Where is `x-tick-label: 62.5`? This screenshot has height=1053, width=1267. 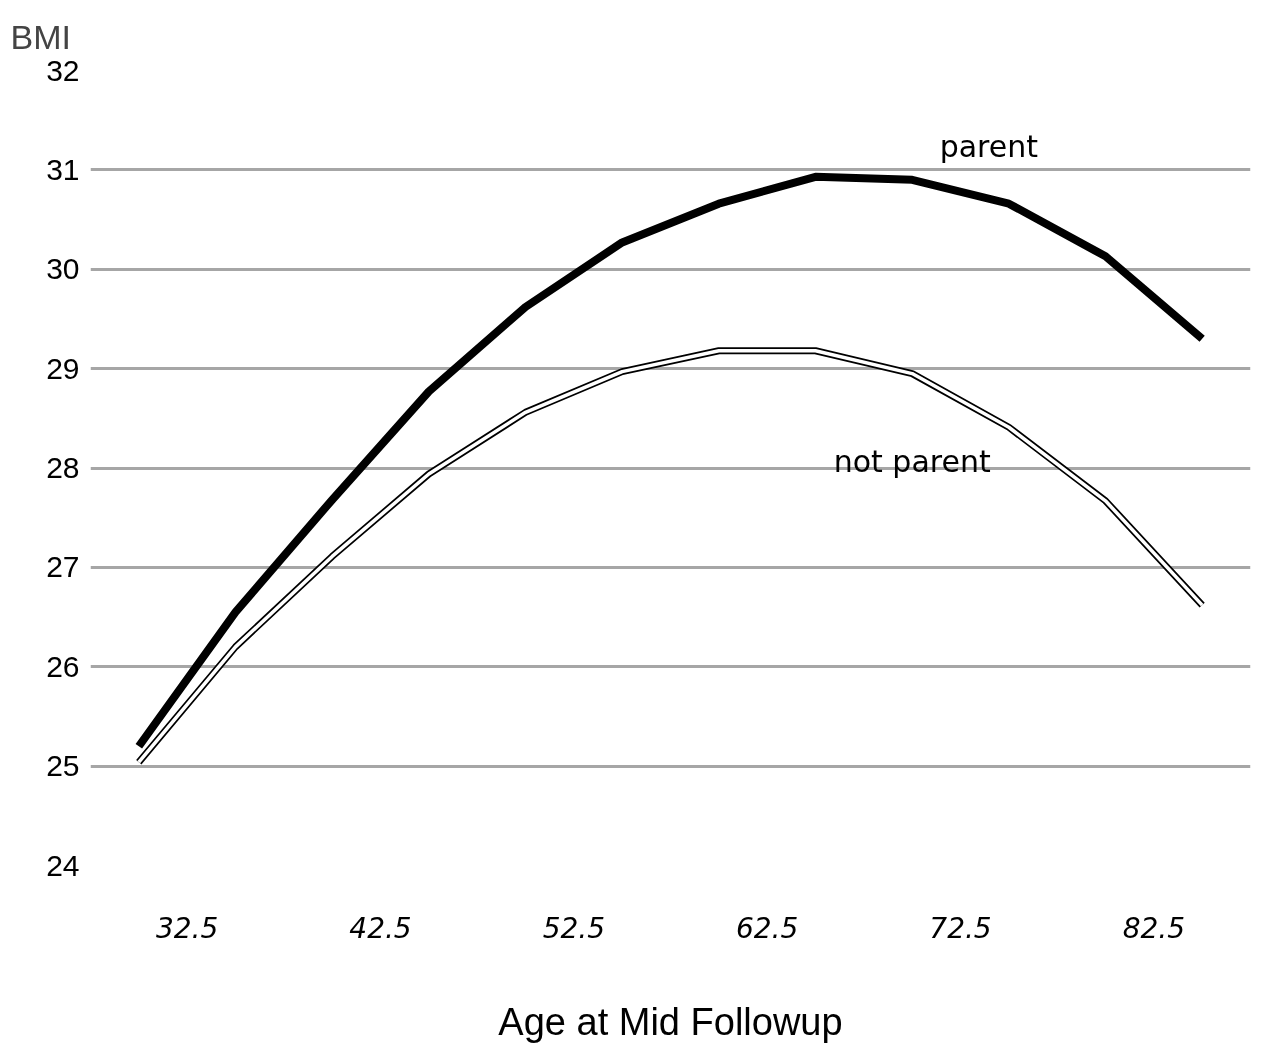
x-tick-label: 62.5 is located at coordinates (767, 928).